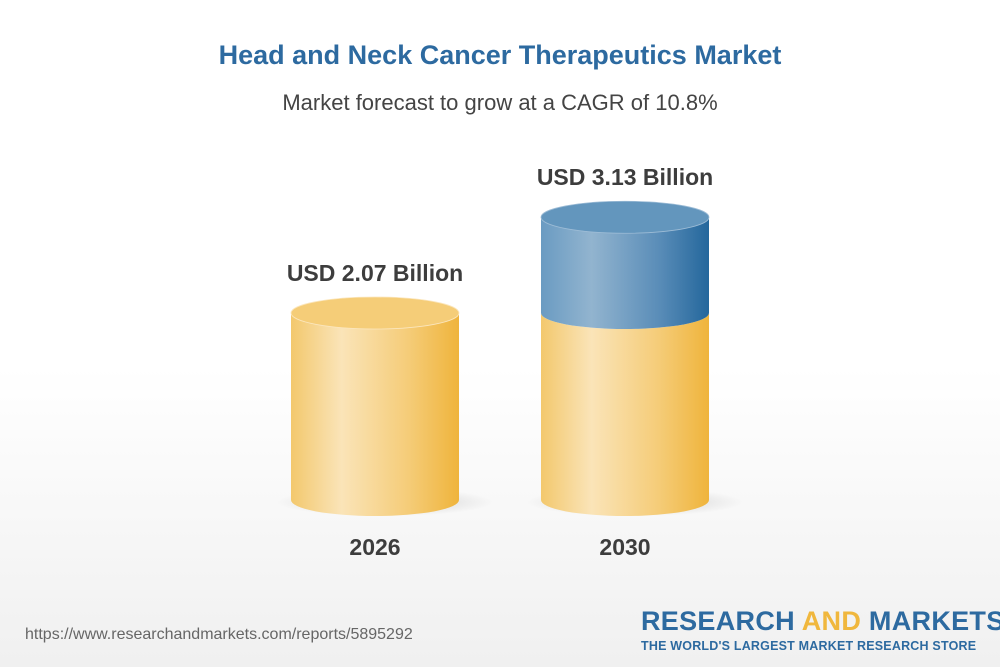 The height and width of the screenshot is (667, 1000). Describe the element at coordinates (624, 547) in the screenshot. I see `x-tick-label: 2030` at that location.